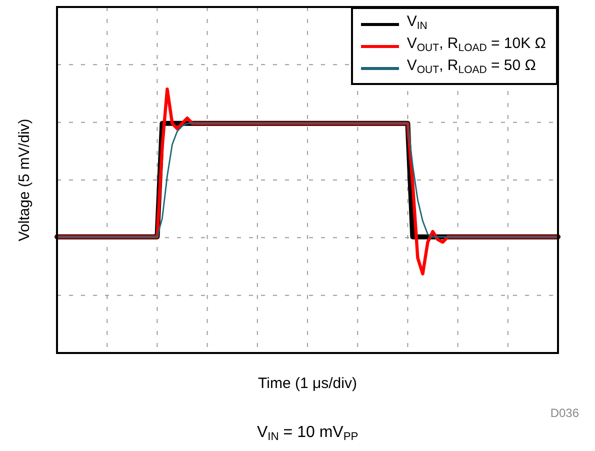 The image size is (595, 451). Describe the element at coordinates (476, 45) in the screenshot. I see `legend-label: V$_{OUT}$, R$_{LOAD}$ = 10K Ω` at that location.